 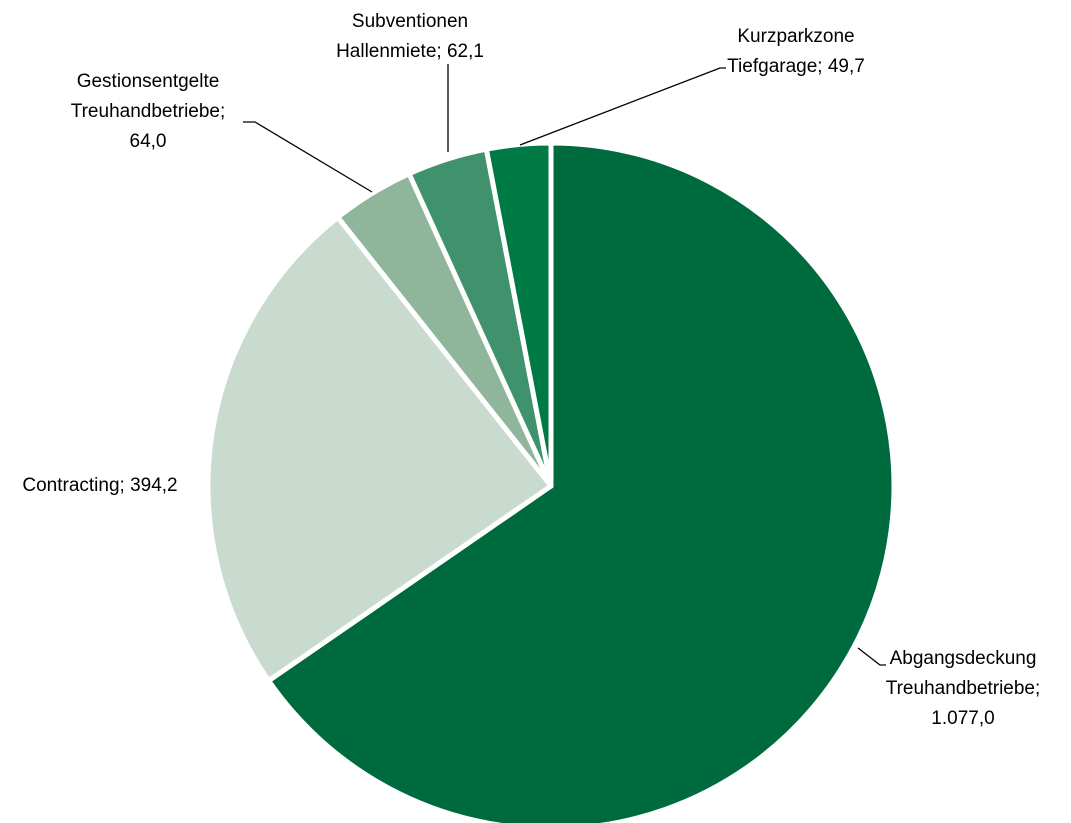 What do you see at coordinates (404, 36) in the screenshot?
I see `slice-label: Subventionen Hallenmiete` at bounding box center [404, 36].